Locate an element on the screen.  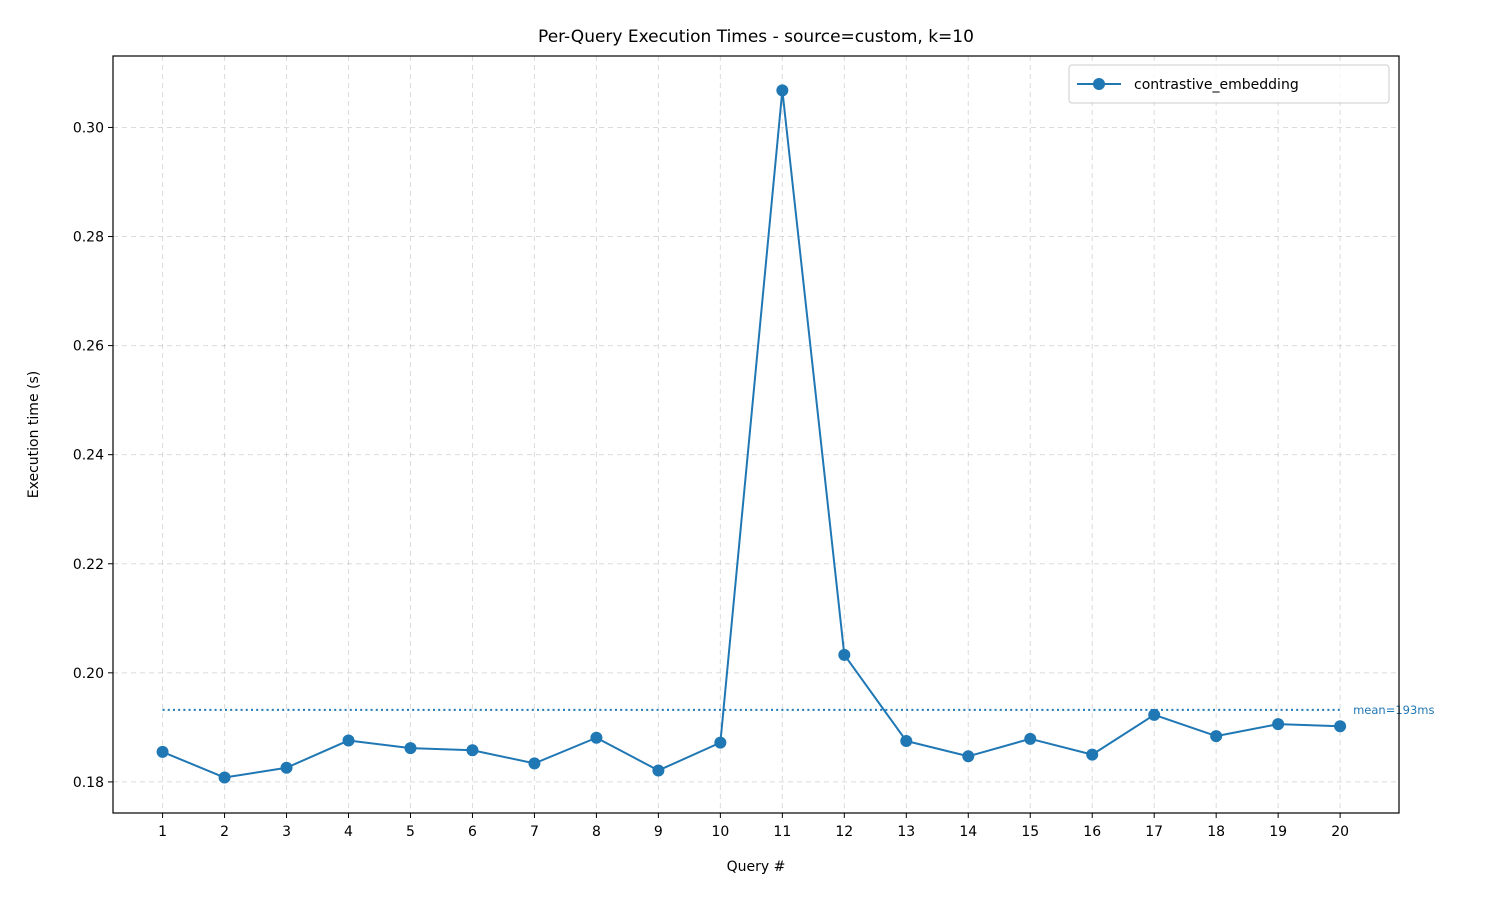
y-tick-label: 0.20 is located at coordinates (88, 674).